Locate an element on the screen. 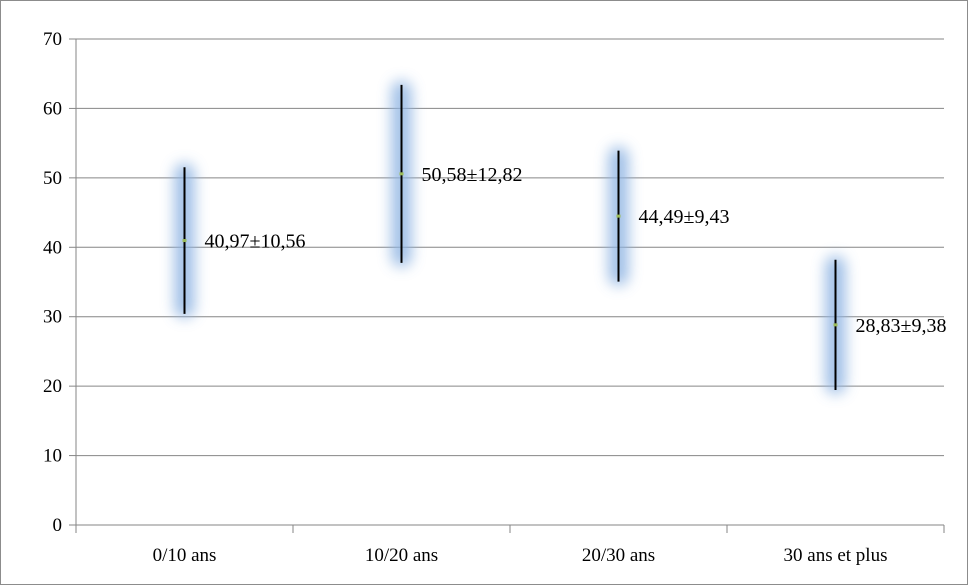 The height and width of the screenshot is (586, 968). y-tick-label: 10 is located at coordinates (52, 456).